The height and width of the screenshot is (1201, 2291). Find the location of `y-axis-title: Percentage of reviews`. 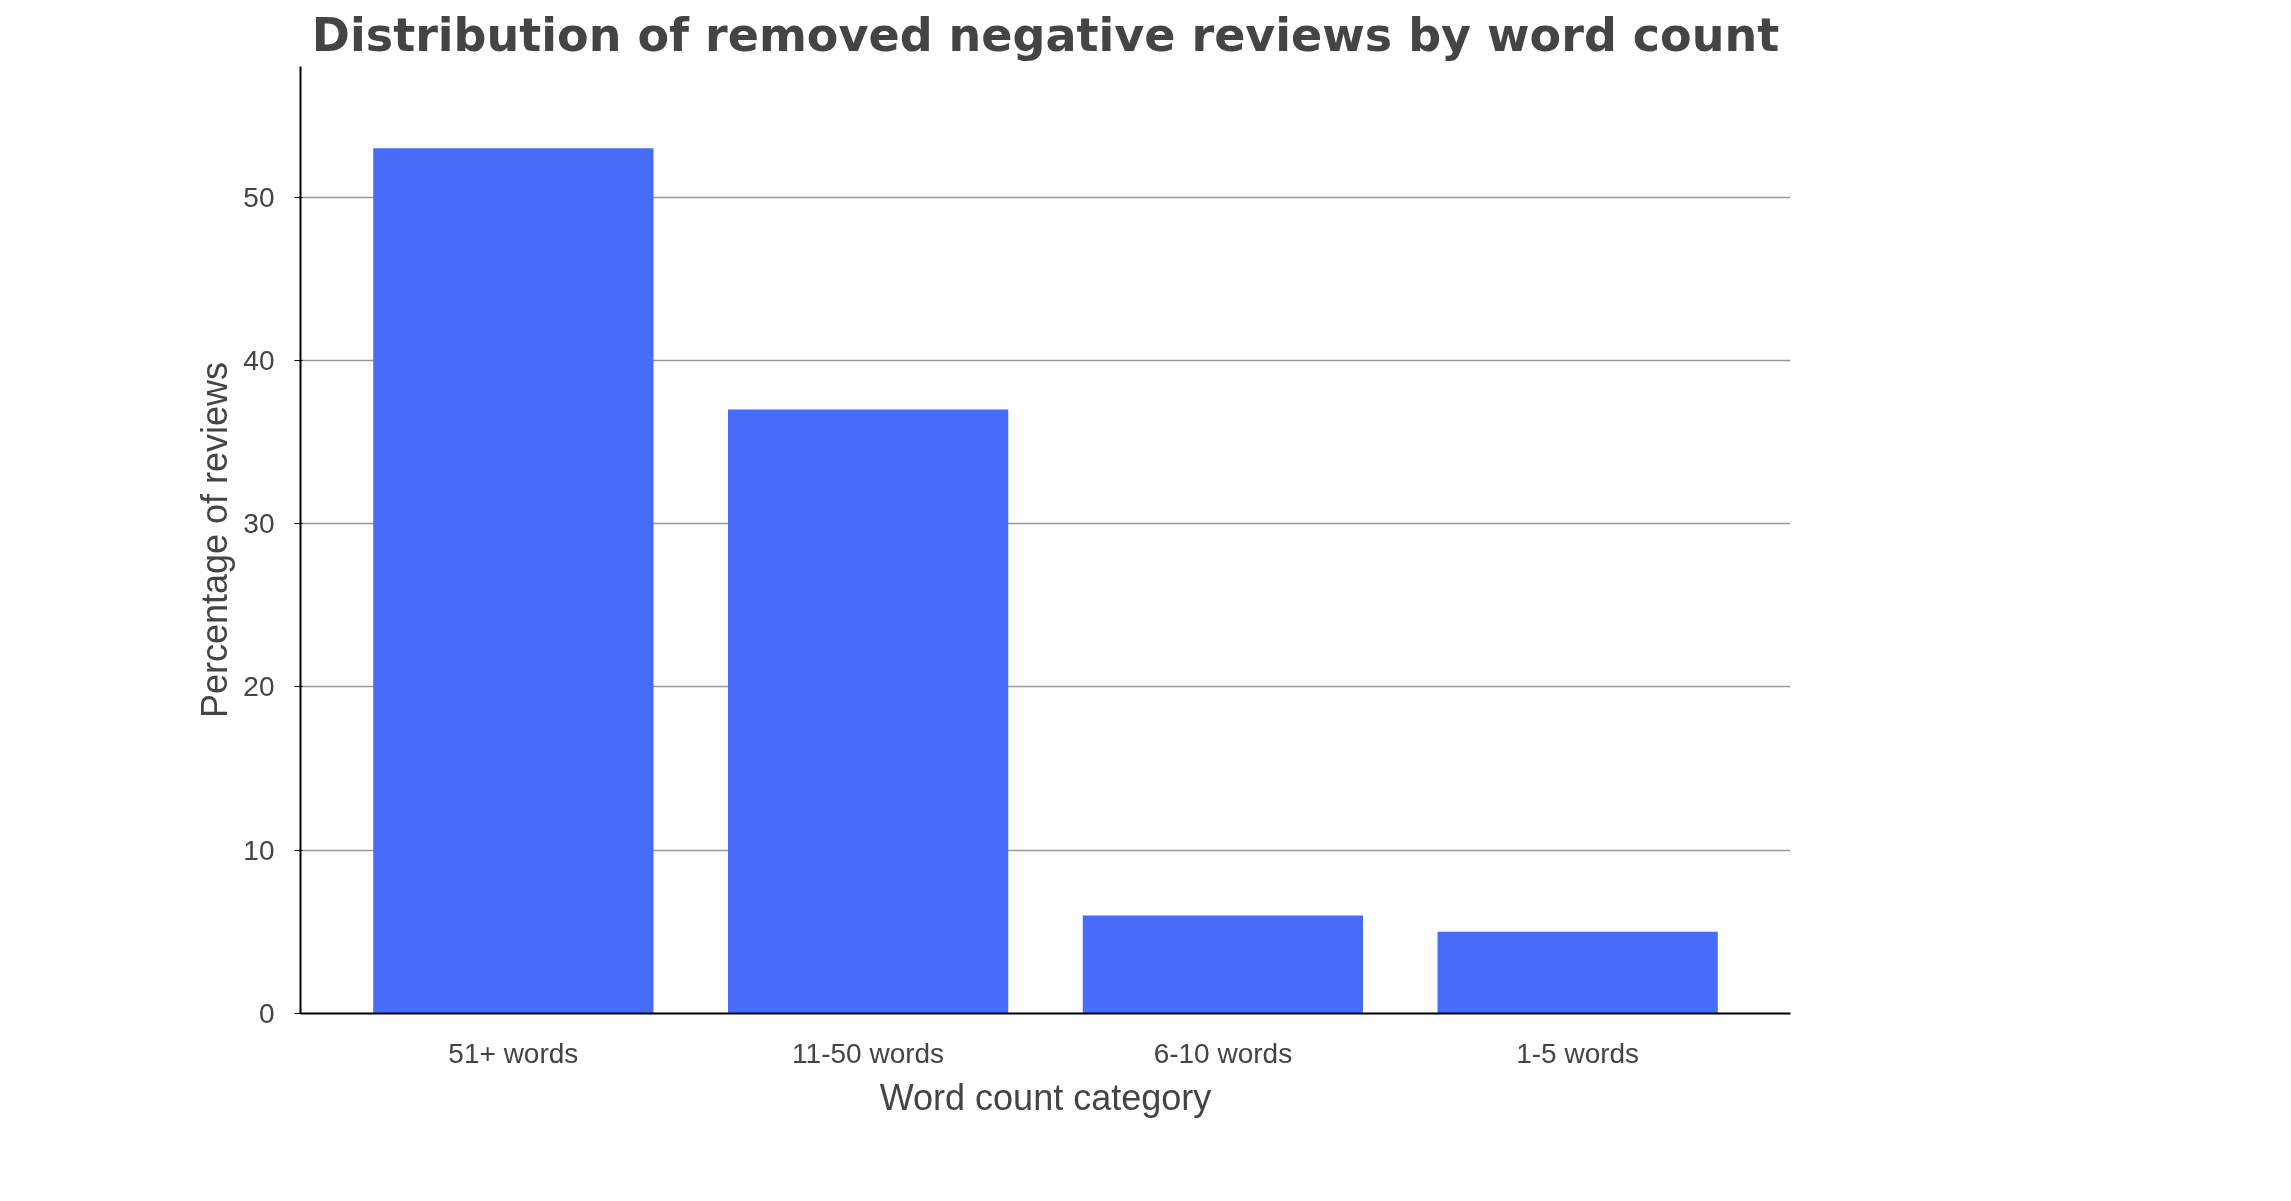

y-axis-title: Percentage of reviews is located at coordinates (215, 540).